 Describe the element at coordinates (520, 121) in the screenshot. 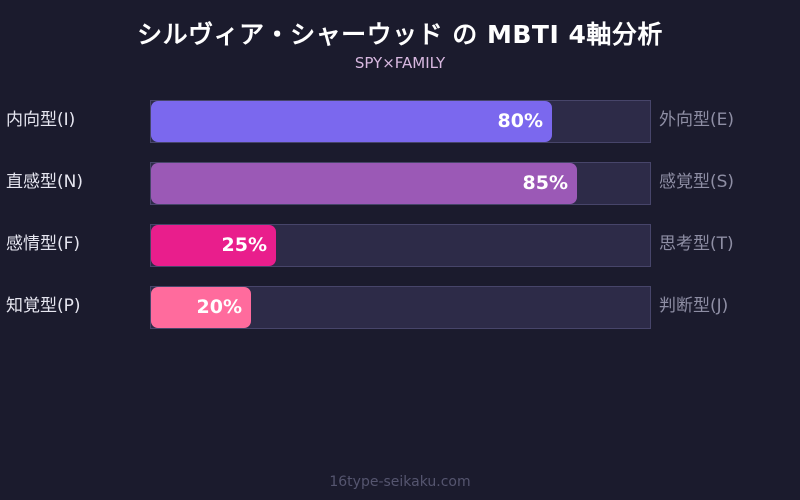

I see `percent-label: 80%` at that location.